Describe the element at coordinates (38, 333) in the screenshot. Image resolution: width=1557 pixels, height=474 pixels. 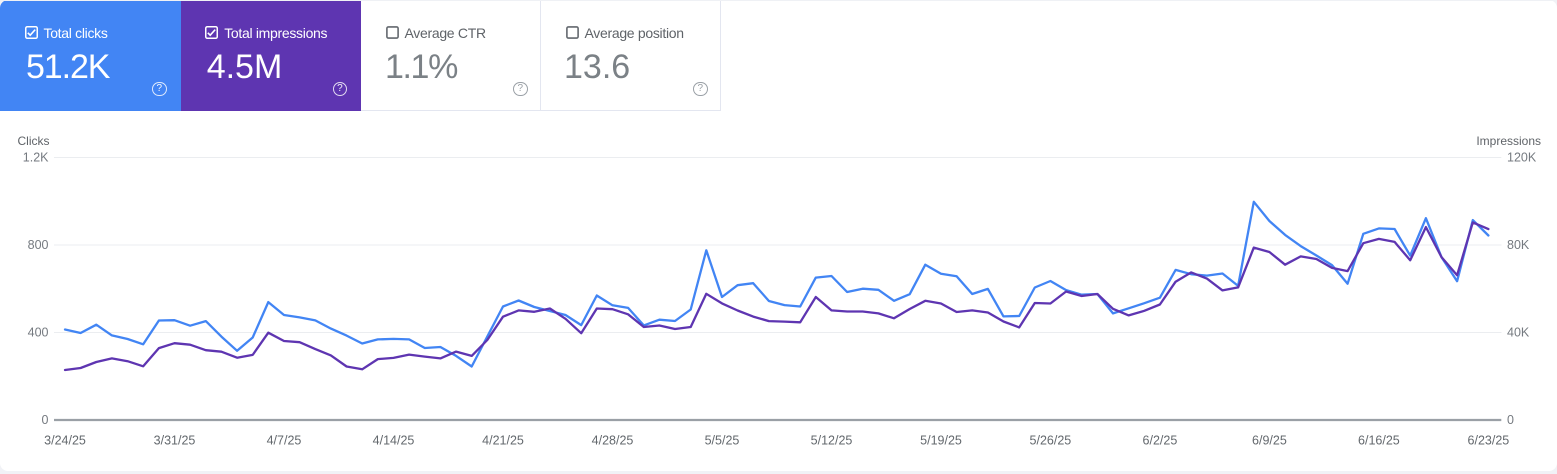
I see `svg-text: 400` at that location.